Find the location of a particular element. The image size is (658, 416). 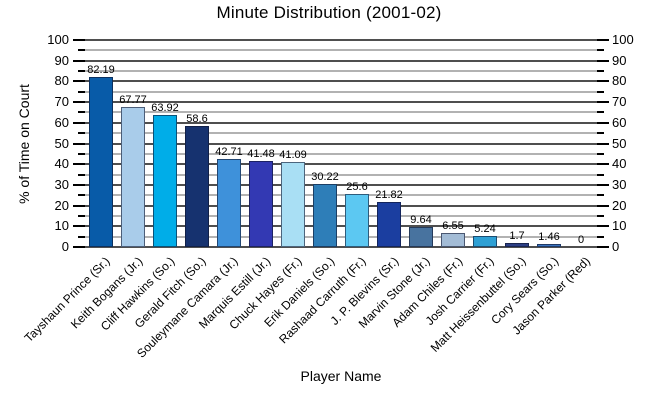

y-tick-label-left: 30 is located at coordinates (61, 184).